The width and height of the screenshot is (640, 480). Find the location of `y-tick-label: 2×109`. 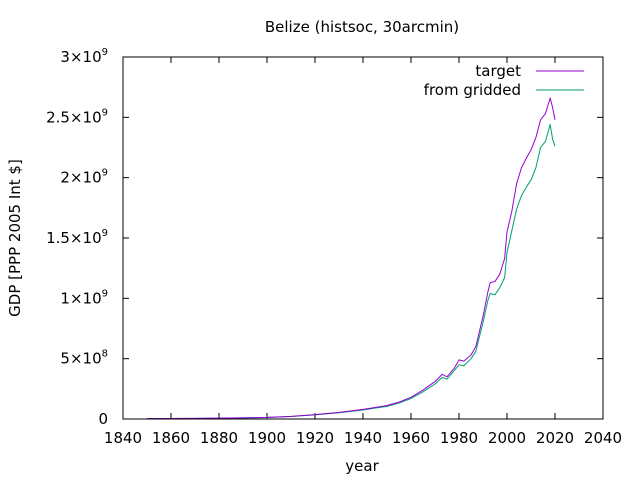

y-tick-label: 2×109 is located at coordinates (84, 177).